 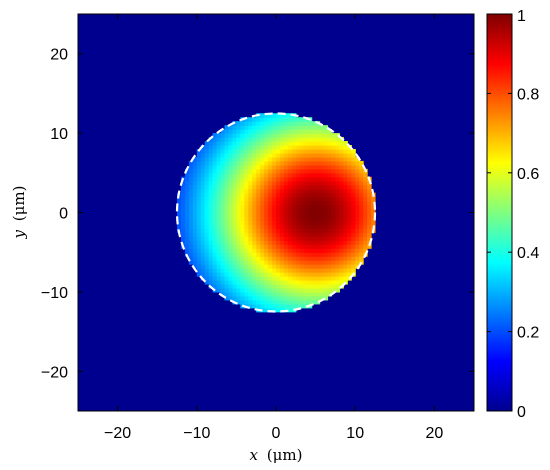 What do you see at coordinates (54, 293) in the screenshot?
I see `y-tick-label: −10` at bounding box center [54, 293].